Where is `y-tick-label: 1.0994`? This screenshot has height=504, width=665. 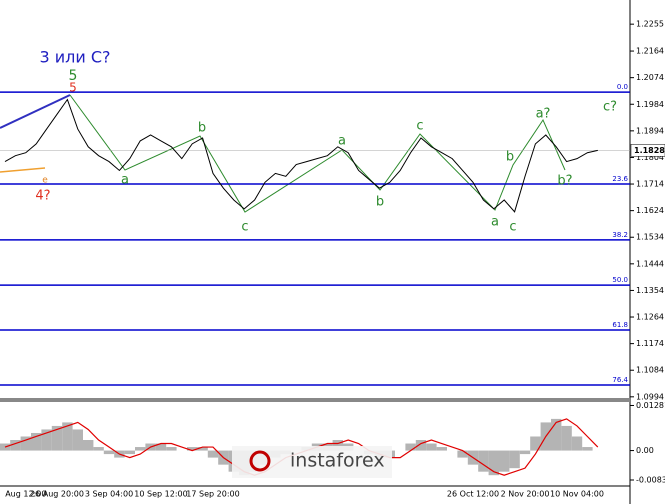 y-tick-label: 1.0994 is located at coordinates (650, 396).